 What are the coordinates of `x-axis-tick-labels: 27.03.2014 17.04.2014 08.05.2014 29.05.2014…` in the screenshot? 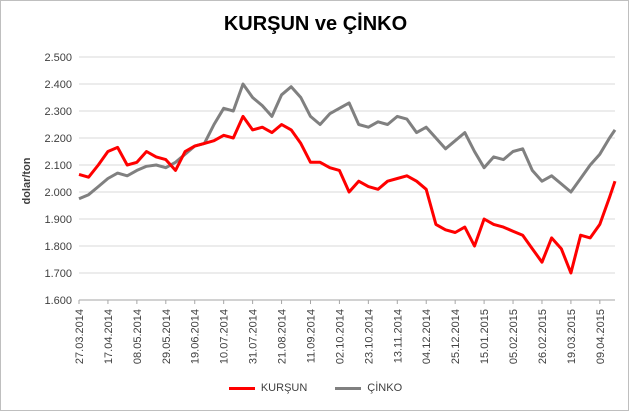 It's located at (340, 332).